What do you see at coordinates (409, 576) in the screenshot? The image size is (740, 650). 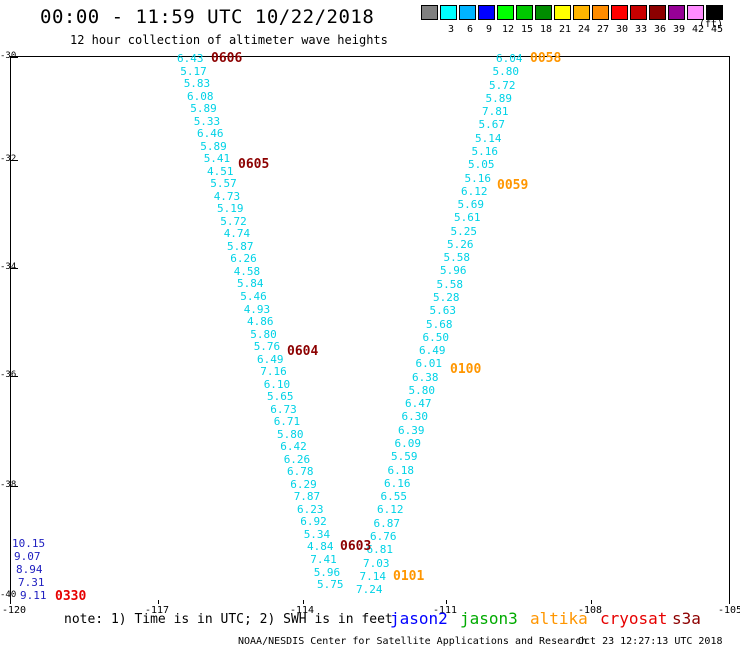 I see `pass-time-label: 0101` at bounding box center [409, 576].